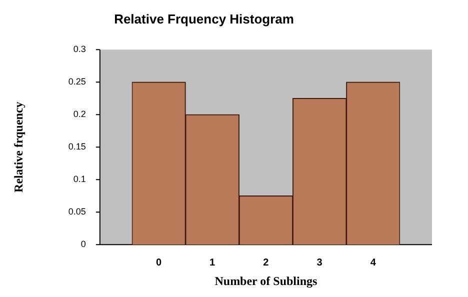 The width and height of the screenshot is (468, 297). I want to click on x-tick-label: 3, so click(319, 262).